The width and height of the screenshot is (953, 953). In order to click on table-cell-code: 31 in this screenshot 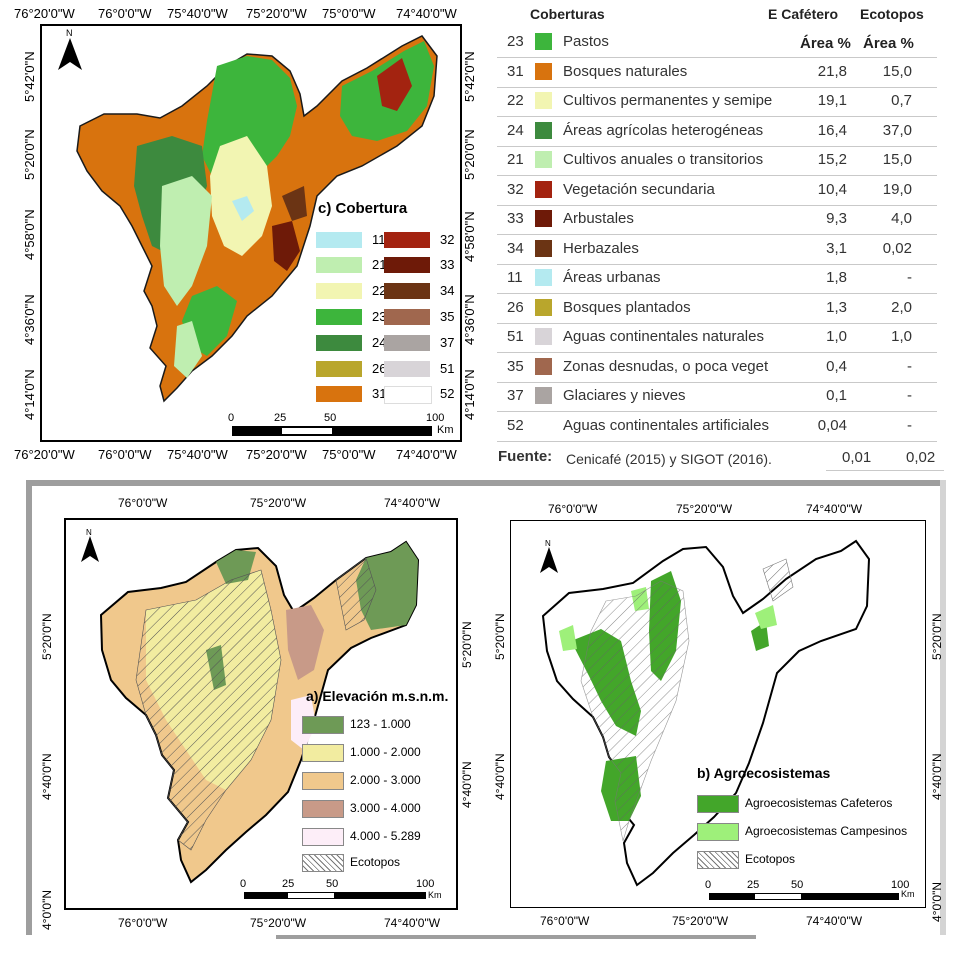, I will do `click(515, 71)`.